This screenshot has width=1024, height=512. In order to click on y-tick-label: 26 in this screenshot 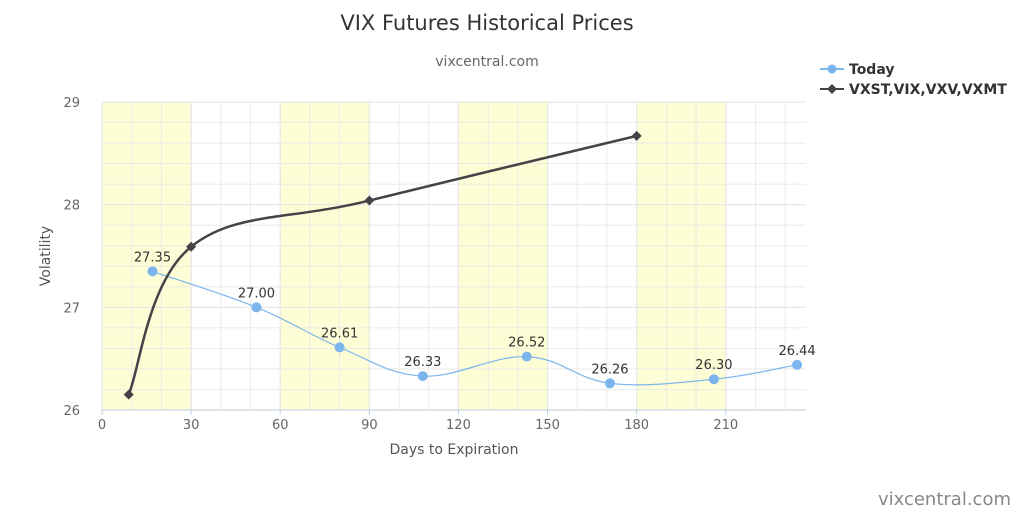, I will do `click(71, 411)`.